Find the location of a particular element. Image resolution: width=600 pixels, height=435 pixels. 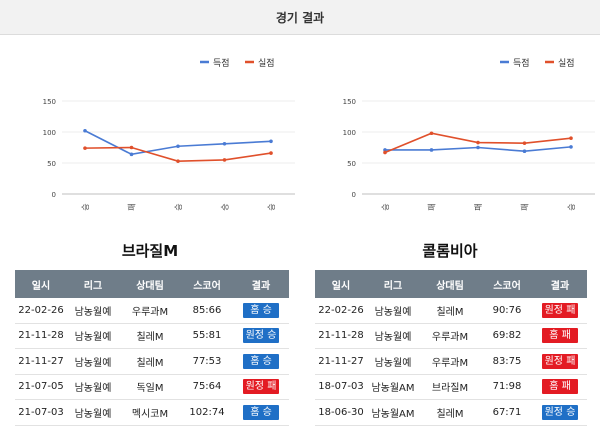

header-bar: 경기 결과 is located at coordinates (300, 17).